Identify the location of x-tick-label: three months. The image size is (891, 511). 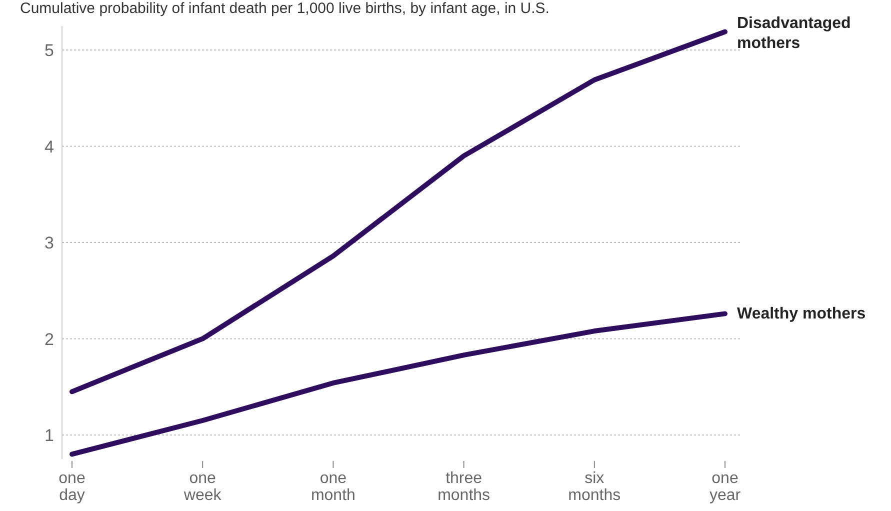
(464, 487).